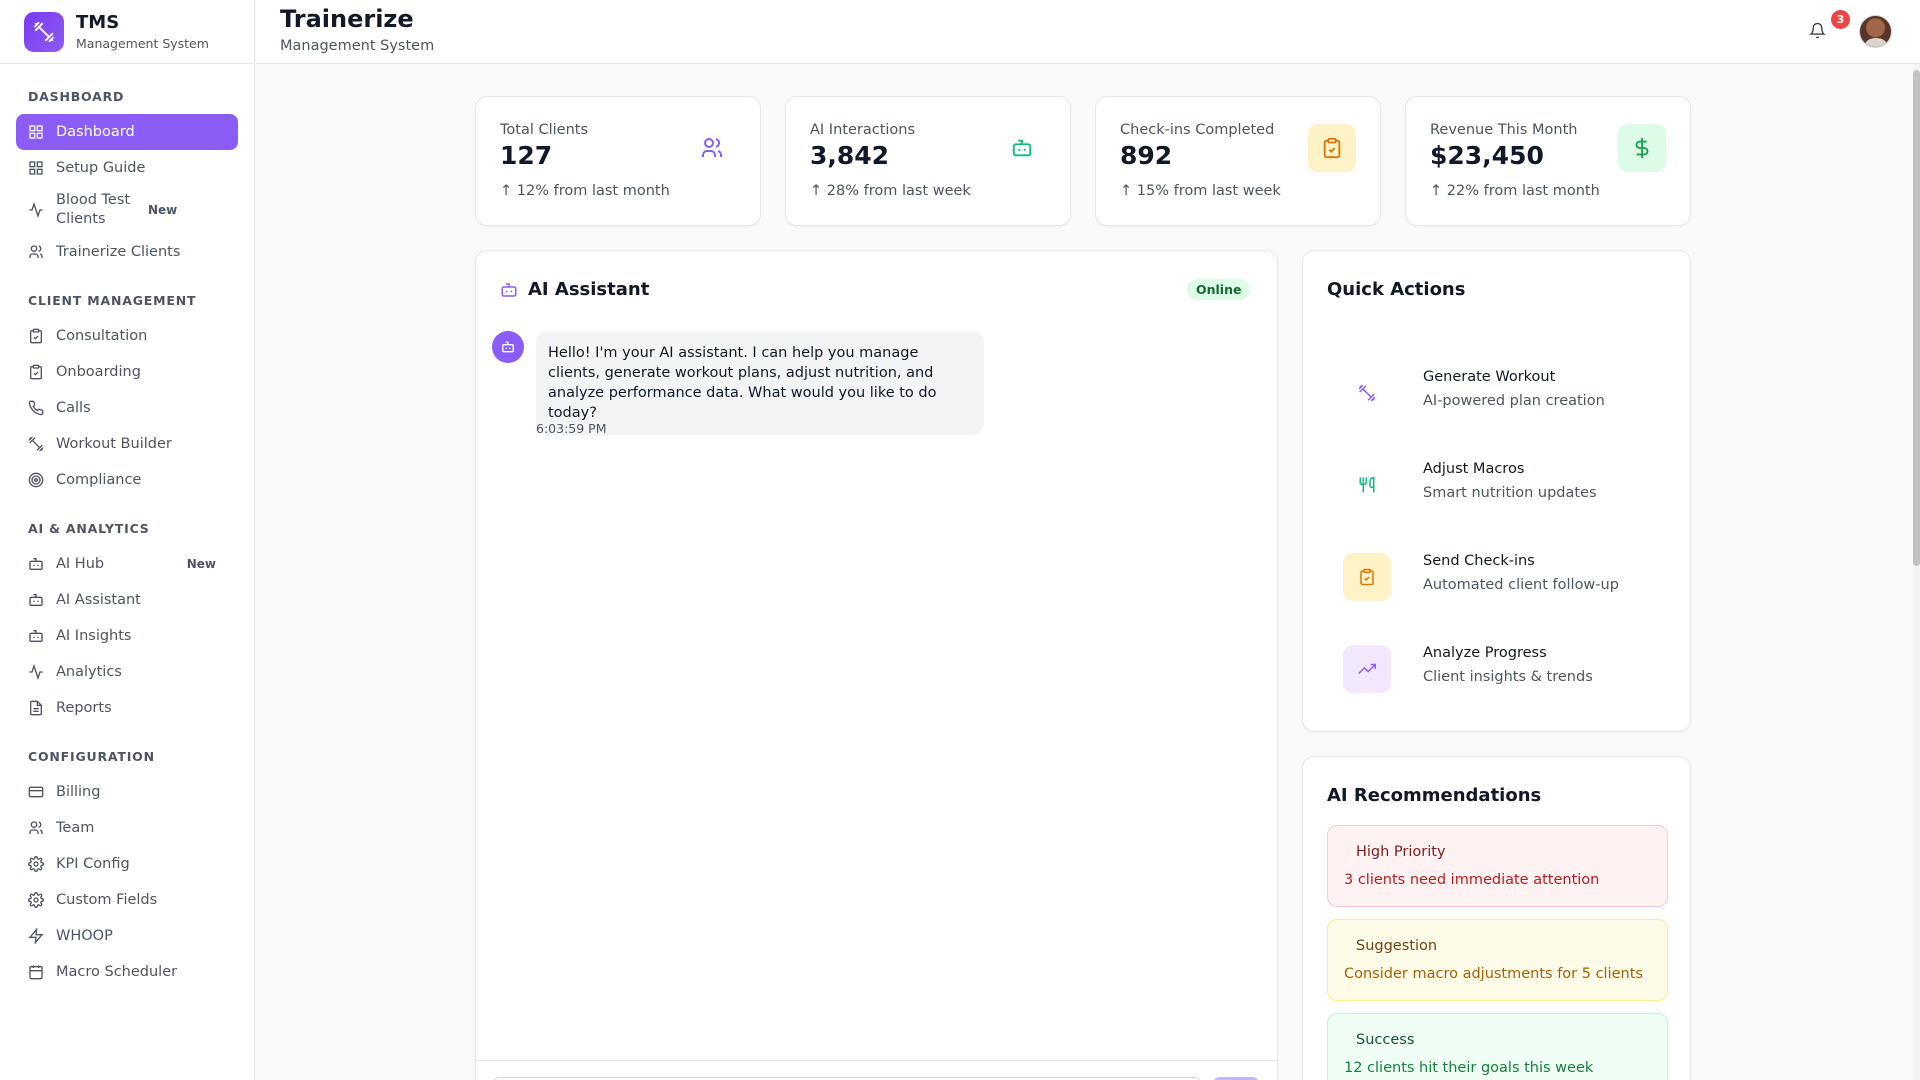 The width and height of the screenshot is (1920, 1080). I want to click on sidebar-item-consultation: Consultation, so click(127, 336).